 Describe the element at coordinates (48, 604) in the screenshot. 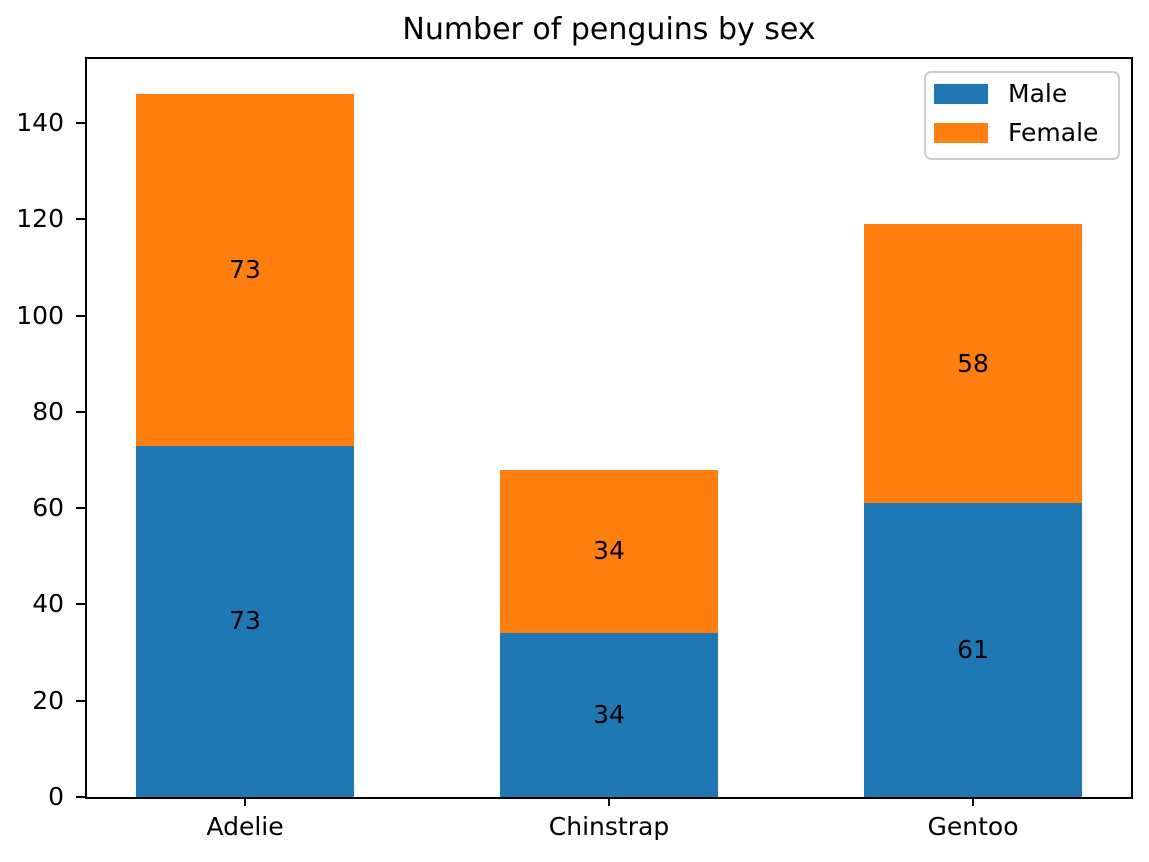

I see `y-tick-label-40: 40` at that location.